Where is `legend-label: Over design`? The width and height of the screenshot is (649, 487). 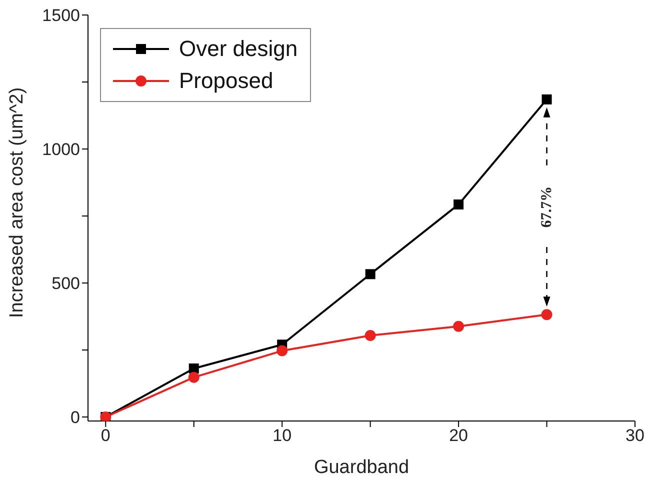
legend-label: Over design is located at coordinates (238, 49).